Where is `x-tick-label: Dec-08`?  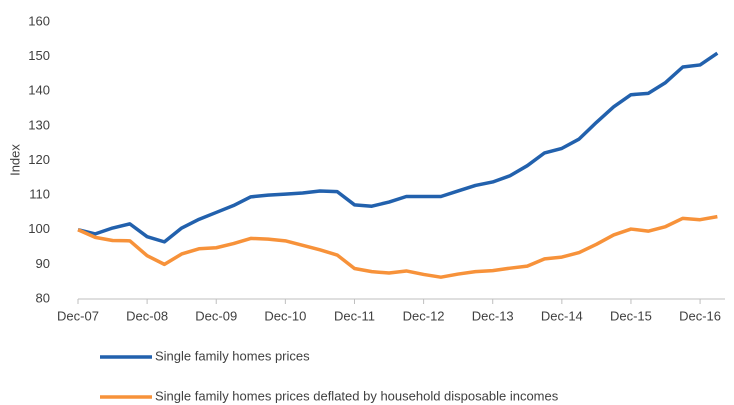
x-tick-label: Dec-08 is located at coordinates (147, 315).